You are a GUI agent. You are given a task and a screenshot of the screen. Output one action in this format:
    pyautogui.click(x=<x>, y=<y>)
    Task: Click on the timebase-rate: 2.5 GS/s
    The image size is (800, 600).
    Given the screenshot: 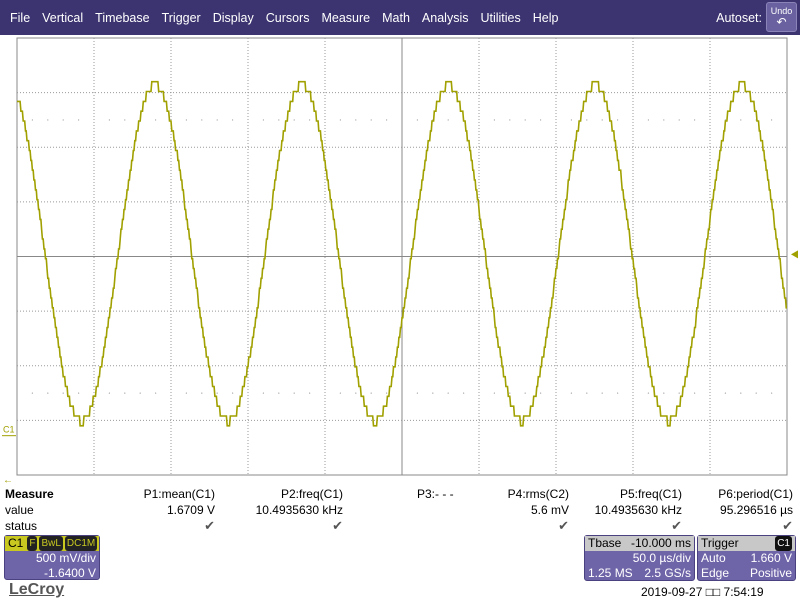 What is the action you would take?
    pyautogui.click(x=667, y=573)
    